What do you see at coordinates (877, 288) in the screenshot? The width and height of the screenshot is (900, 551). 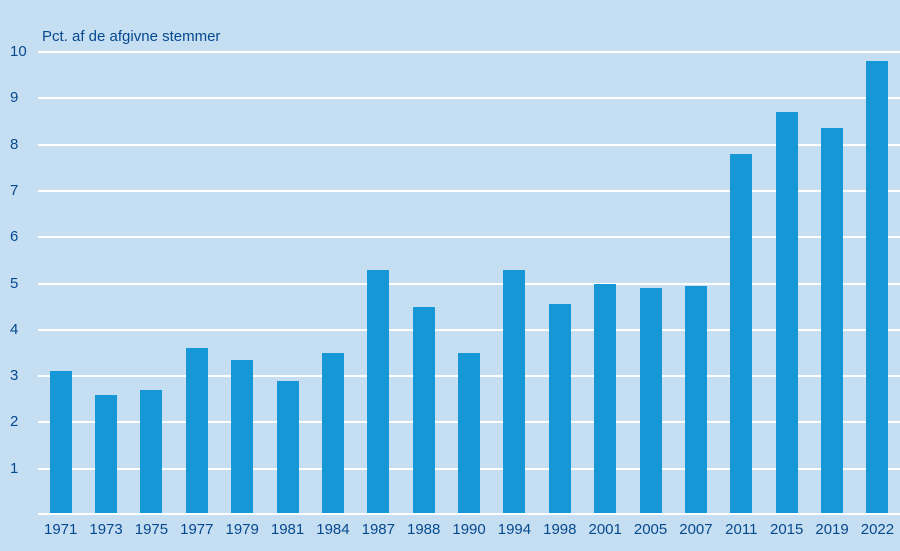 I see `bar-2022` at bounding box center [877, 288].